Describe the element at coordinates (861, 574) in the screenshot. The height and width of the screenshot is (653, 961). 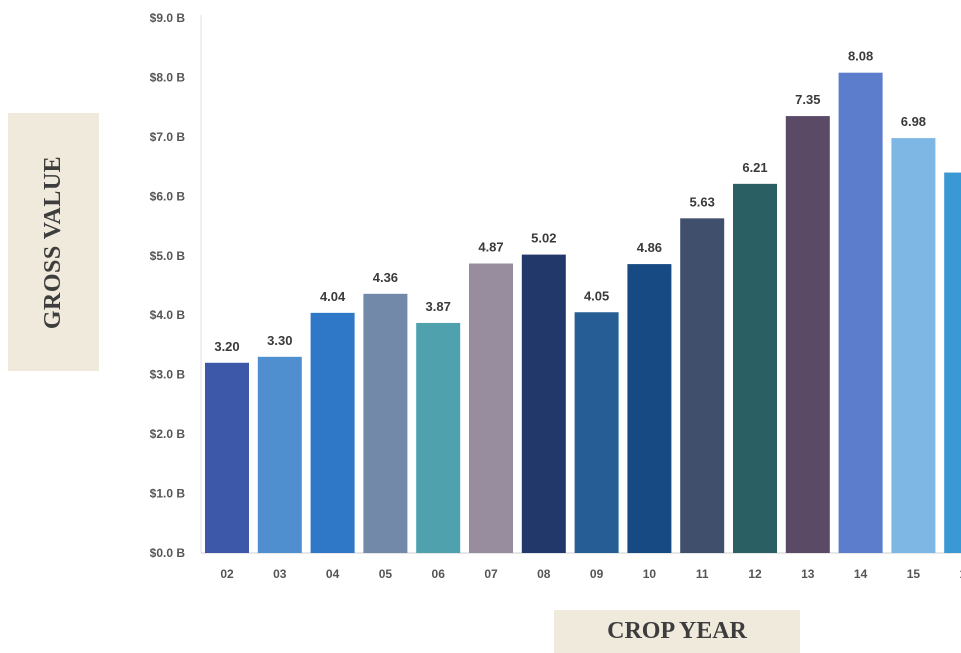
I see `x-tick-label: 14` at that location.